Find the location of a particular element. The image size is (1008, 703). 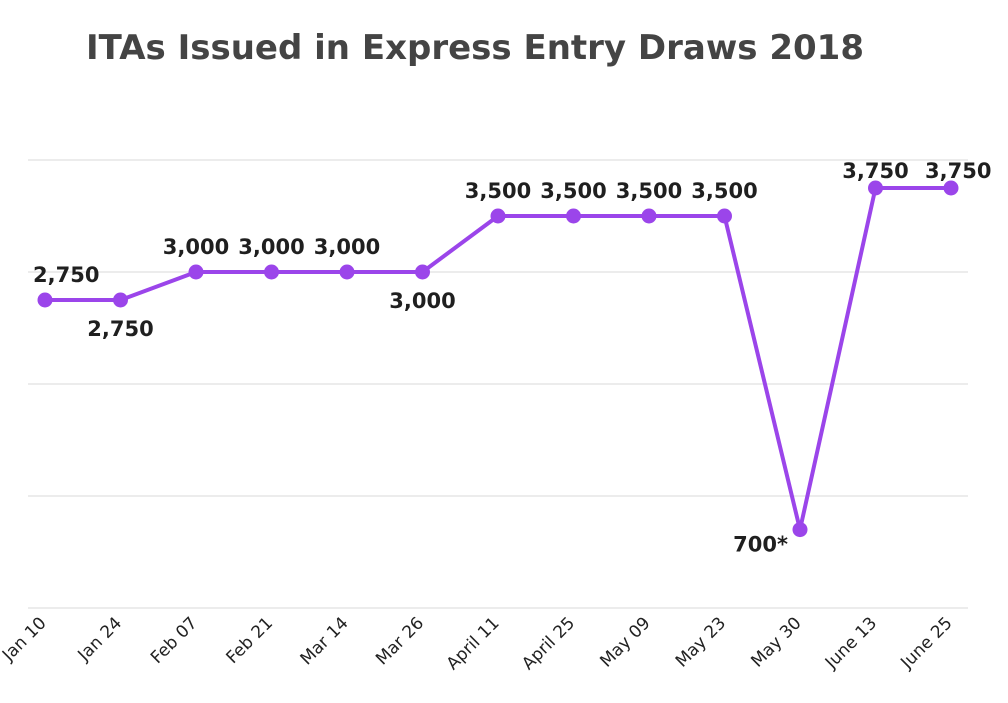

x-tick-label: May 30 is located at coordinates (776, 642).